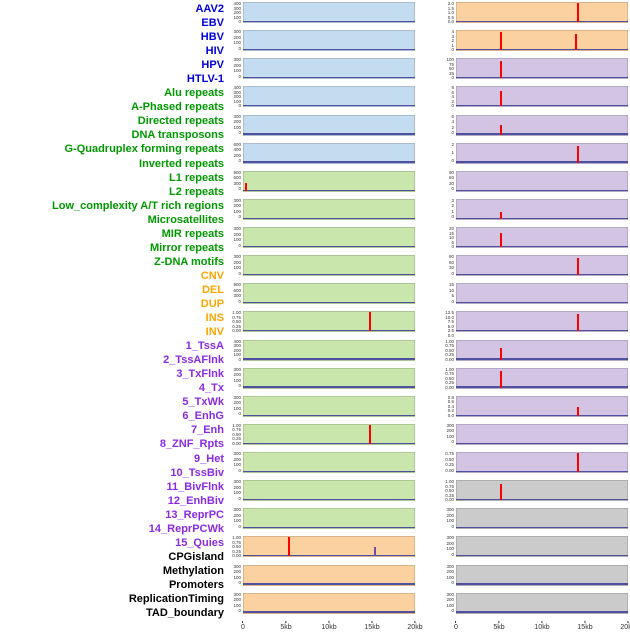 The width and height of the screenshot is (630, 632). I want to click on row-label-cpgisland: CPGisland, so click(196, 556).